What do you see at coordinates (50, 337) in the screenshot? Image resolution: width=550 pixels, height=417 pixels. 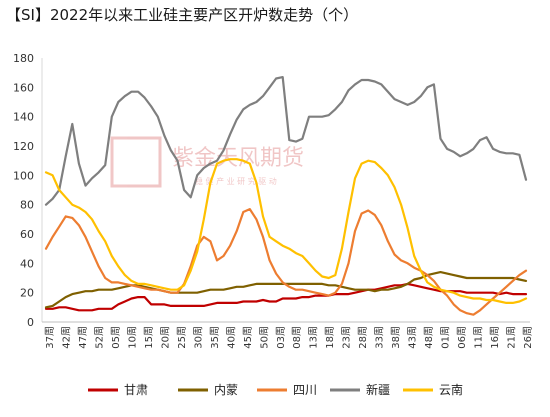 I see `x-tick-label: 37周` at bounding box center [50, 337].